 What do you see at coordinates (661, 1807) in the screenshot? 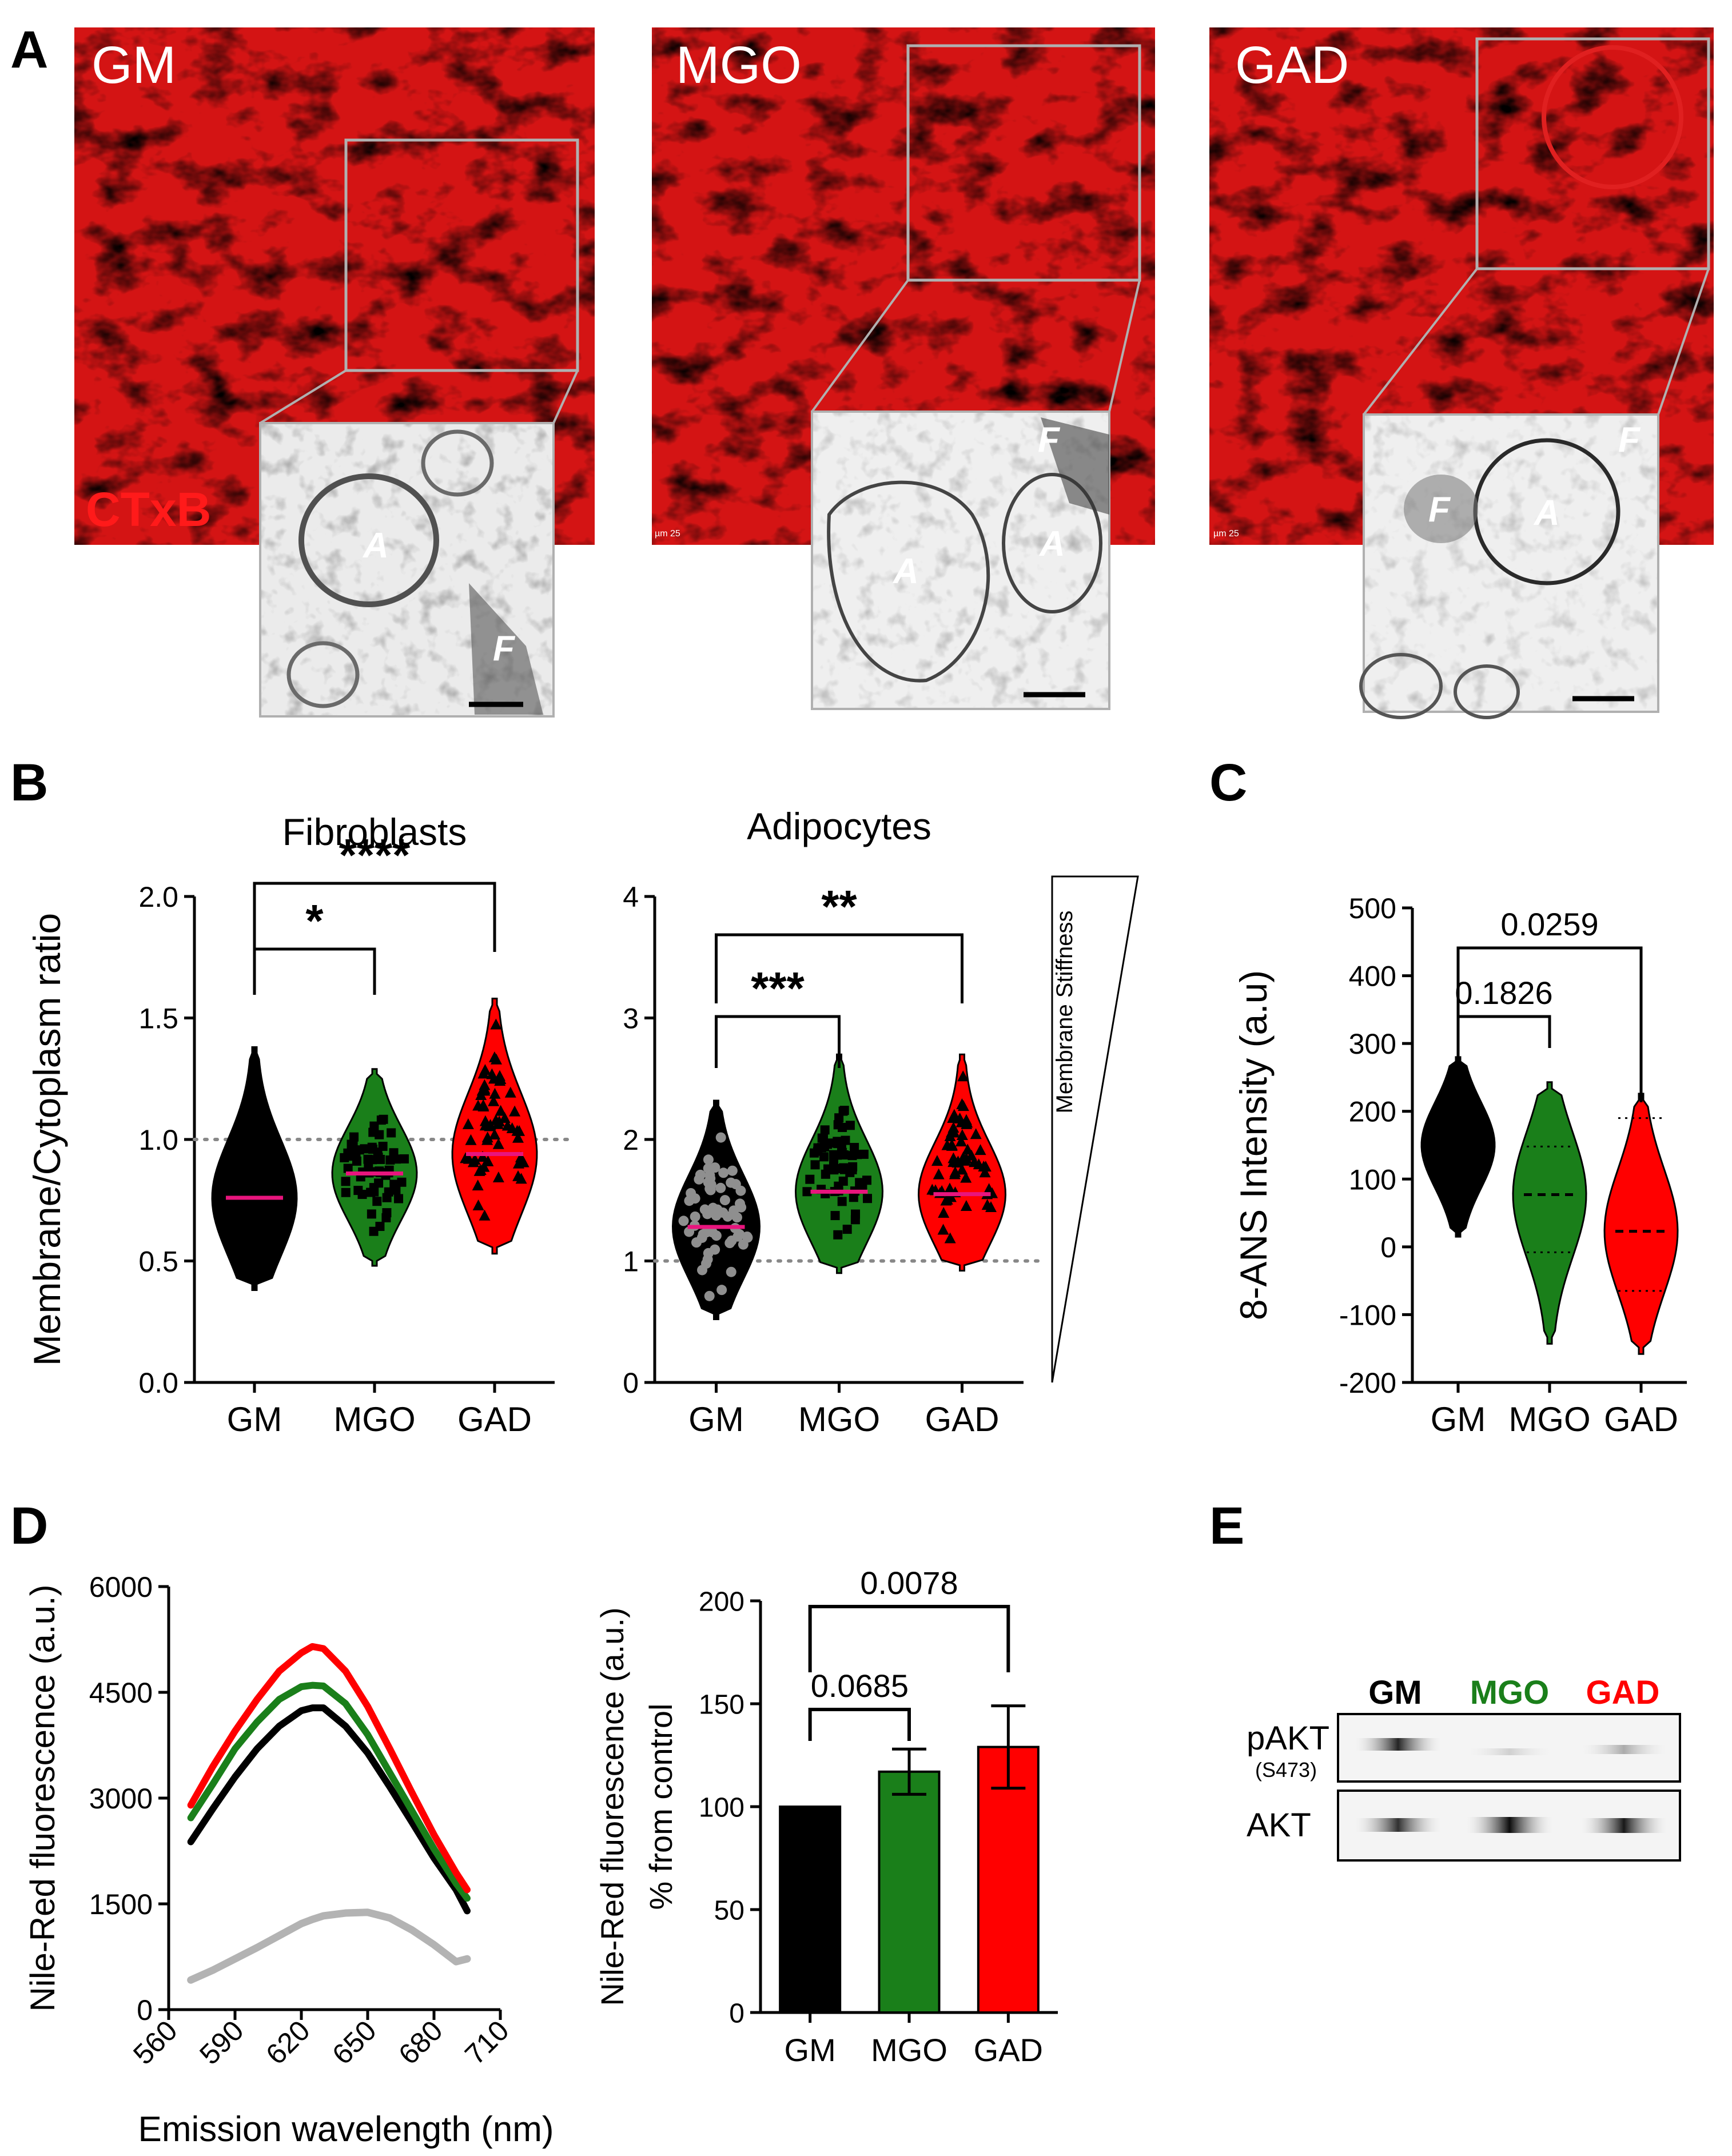
I see `y-axis-label-2: % from control` at bounding box center [661, 1807].